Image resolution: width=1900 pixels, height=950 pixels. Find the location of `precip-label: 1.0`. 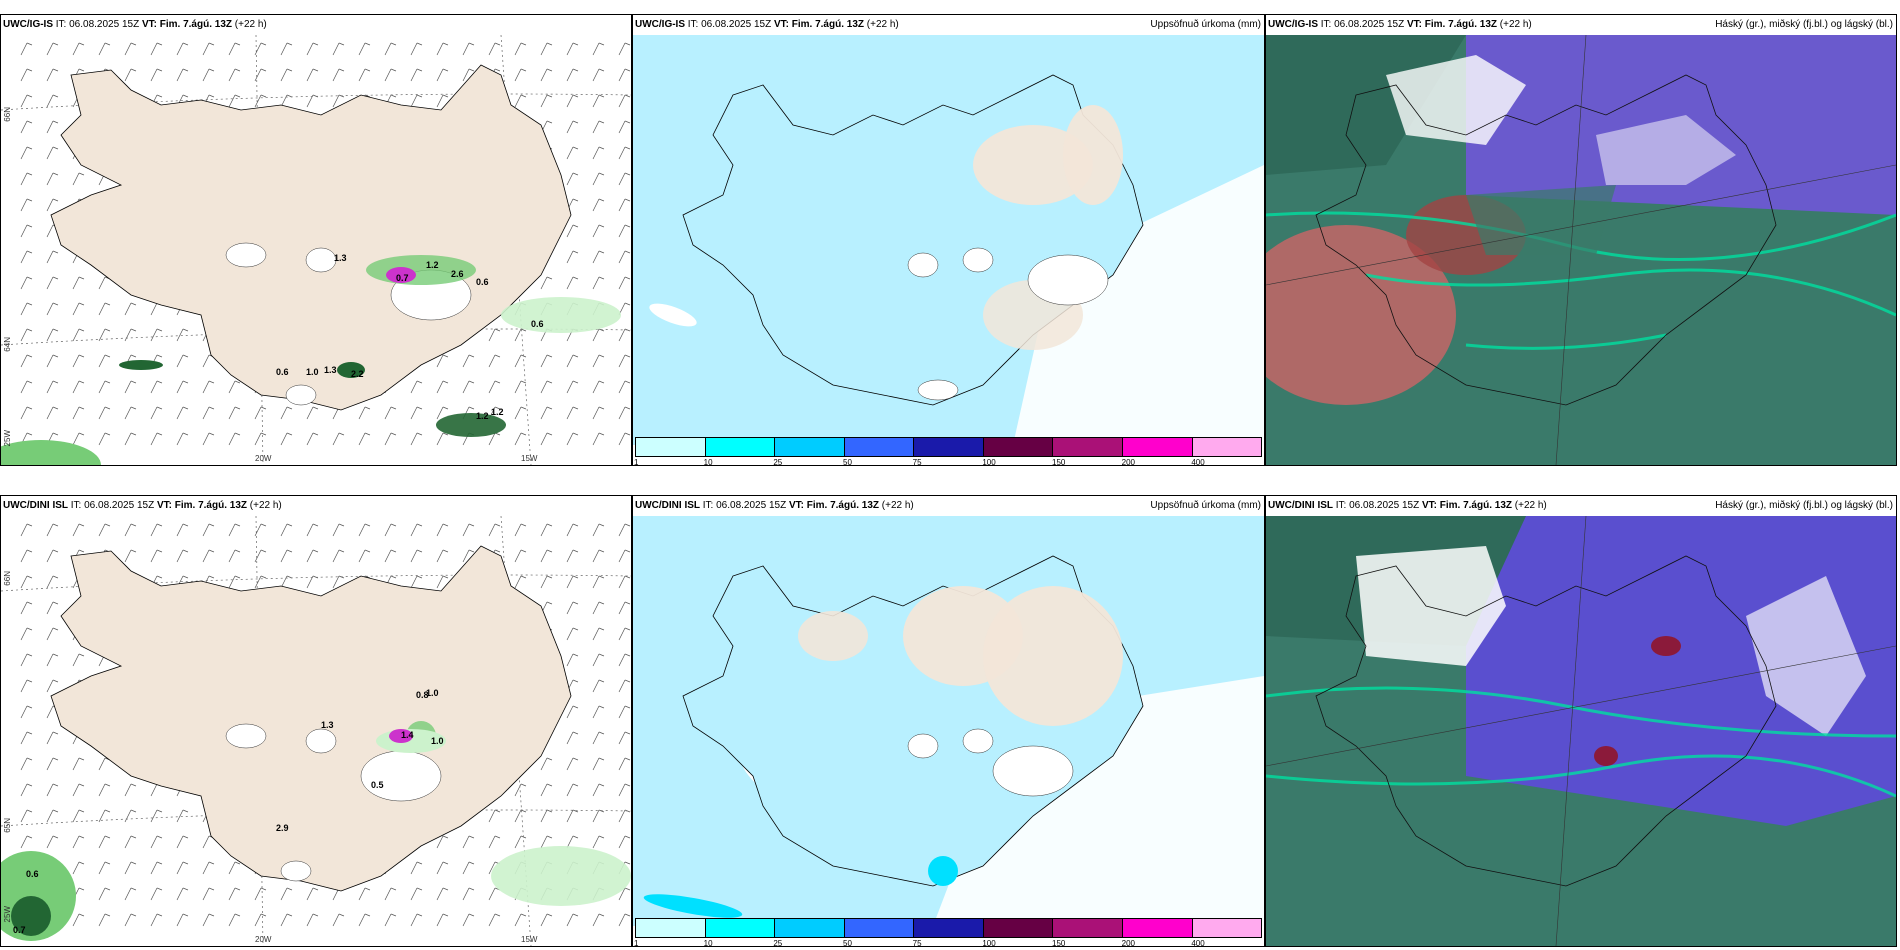

precip-label: 1.0 is located at coordinates (312, 372).